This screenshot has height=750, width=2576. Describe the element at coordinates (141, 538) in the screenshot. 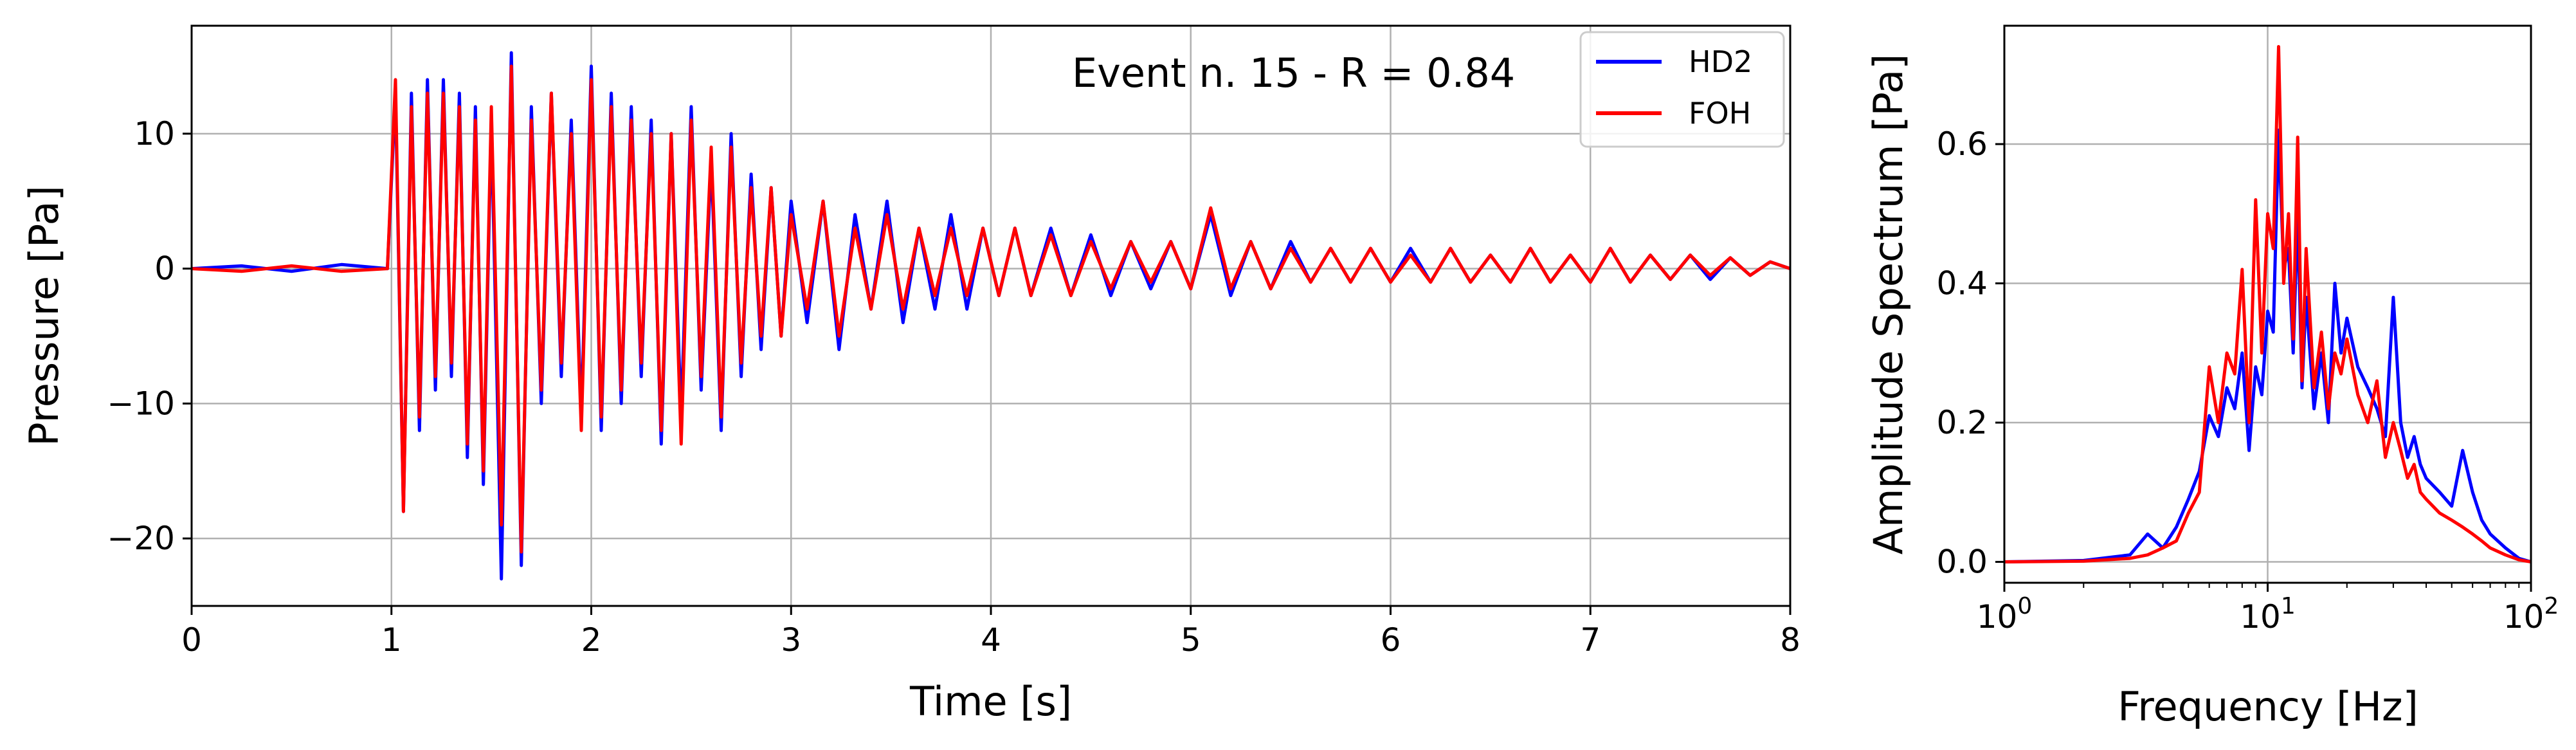

I see `time-y-tick-label: −20` at that location.